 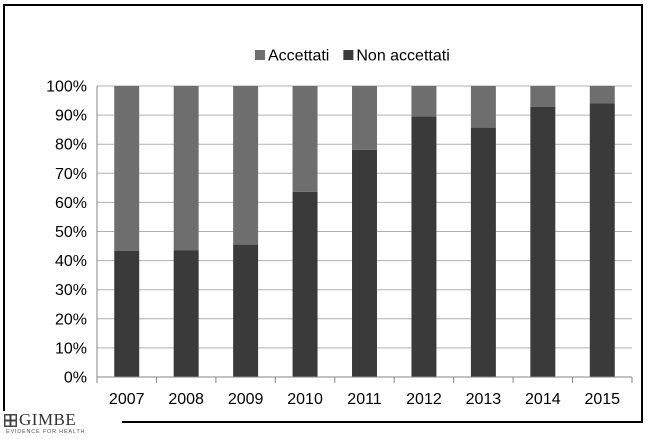 What do you see at coordinates (602, 240) in the screenshot?
I see `bar-non-accettati-2015` at bounding box center [602, 240].